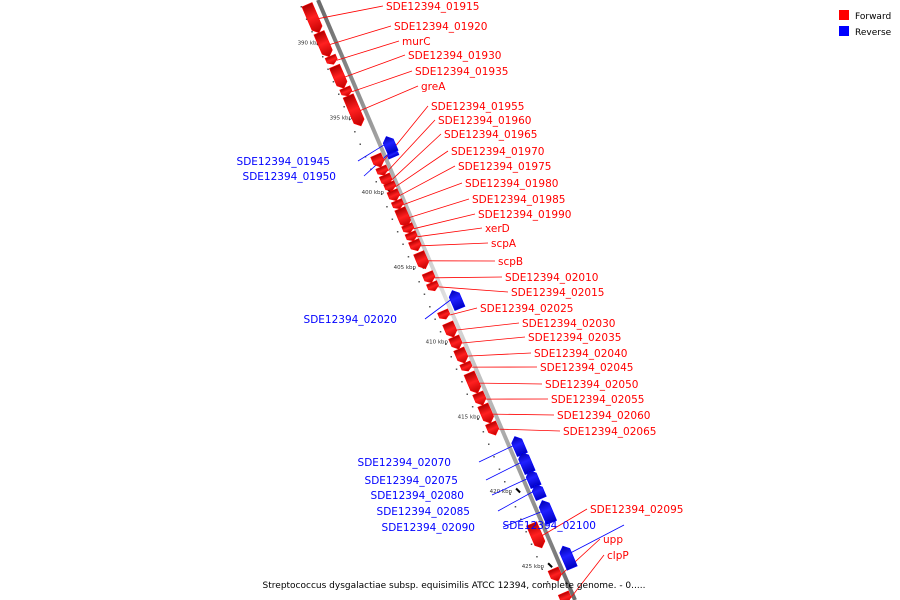 This screenshot has width=900, height=600. I want to click on gene-label: SDE12394_01985, so click(518, 200).